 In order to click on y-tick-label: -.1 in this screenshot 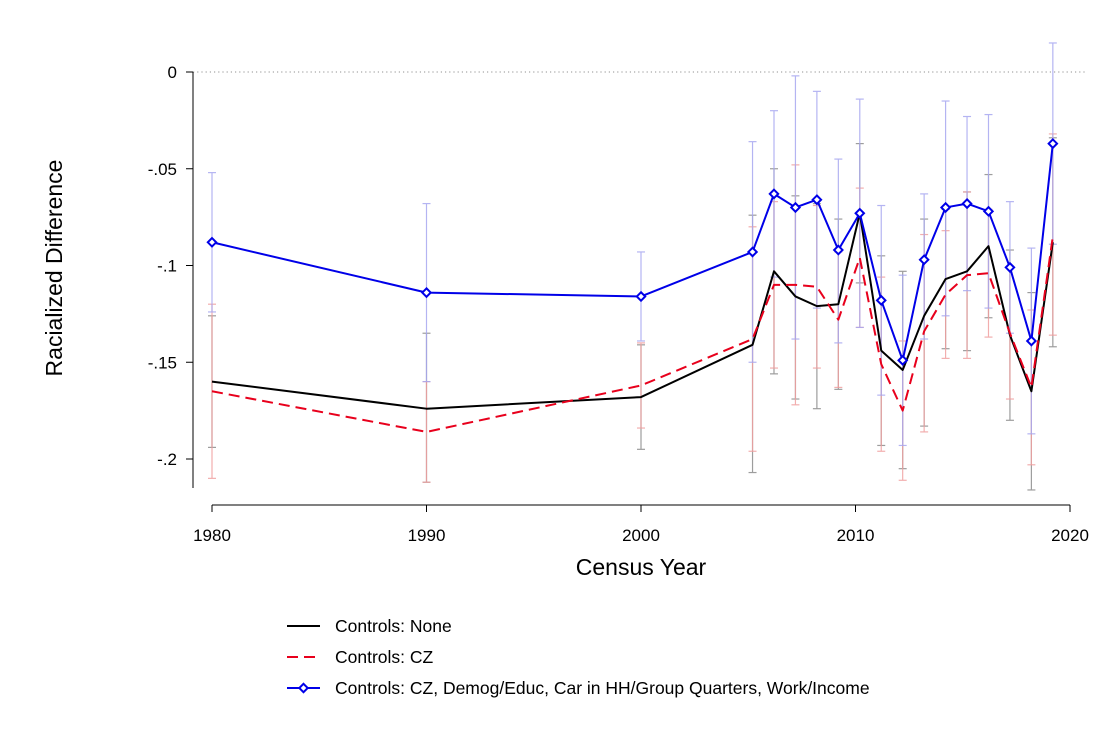, I will do `click(167, 266)`.